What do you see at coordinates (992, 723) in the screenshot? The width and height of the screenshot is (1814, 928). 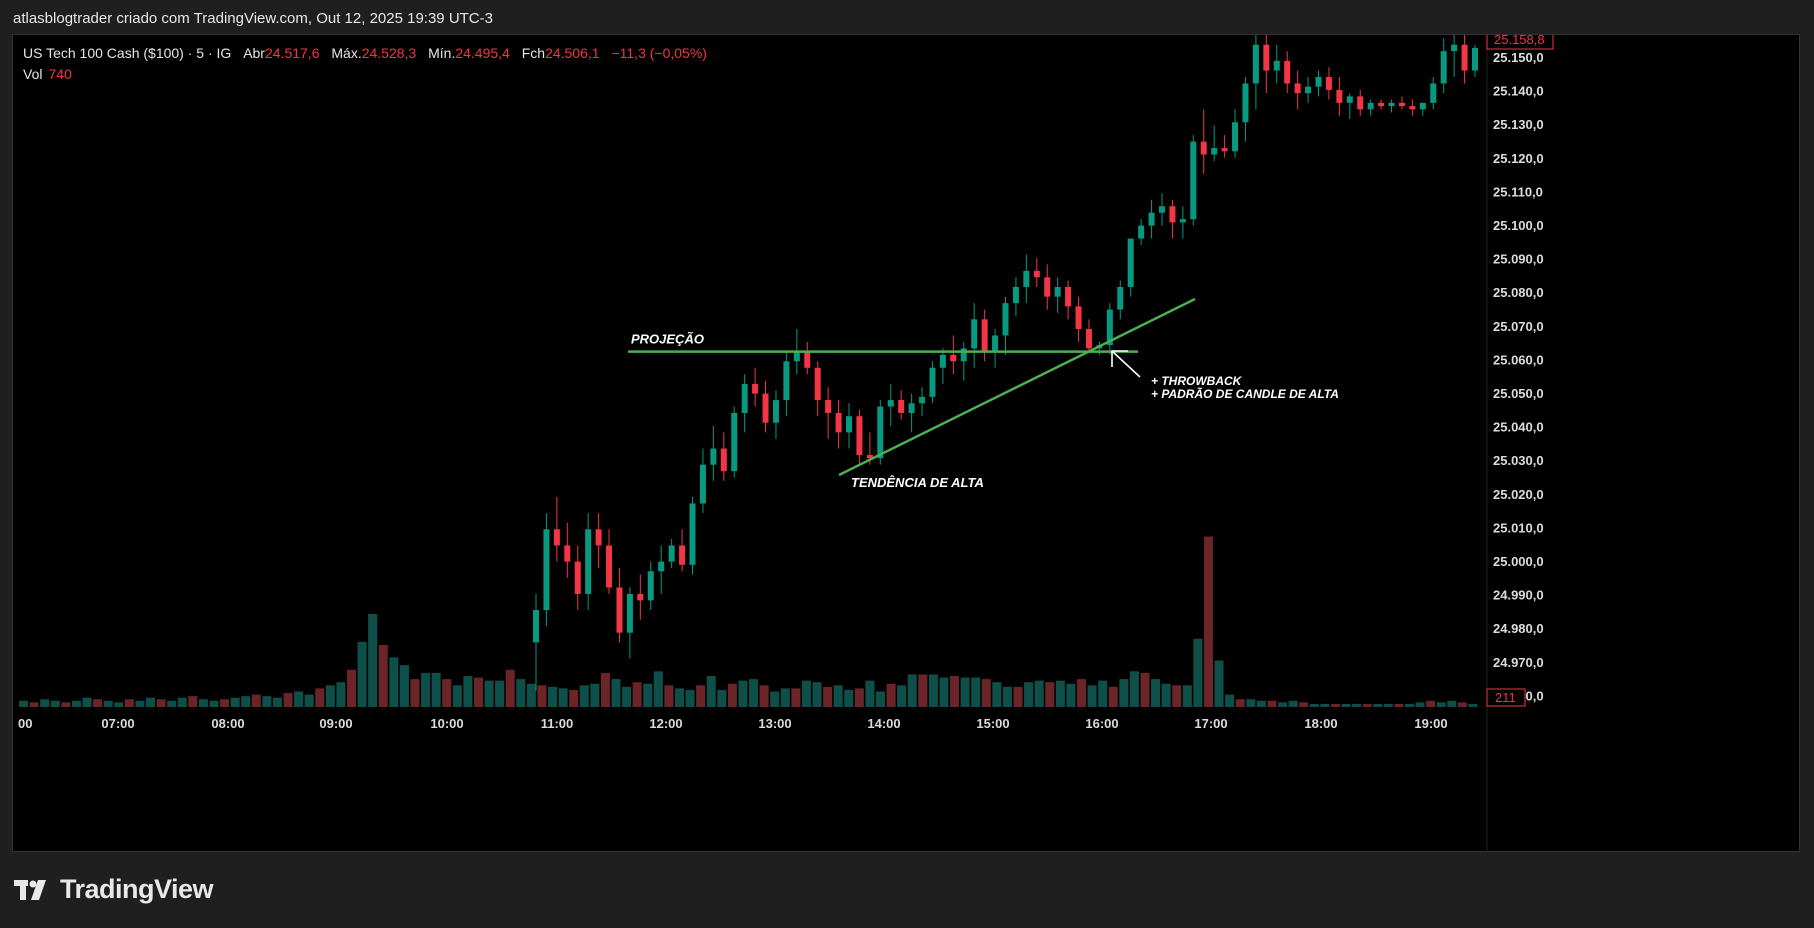 I see `x-tick-label: 15:00` at bounding box center [992, 723].